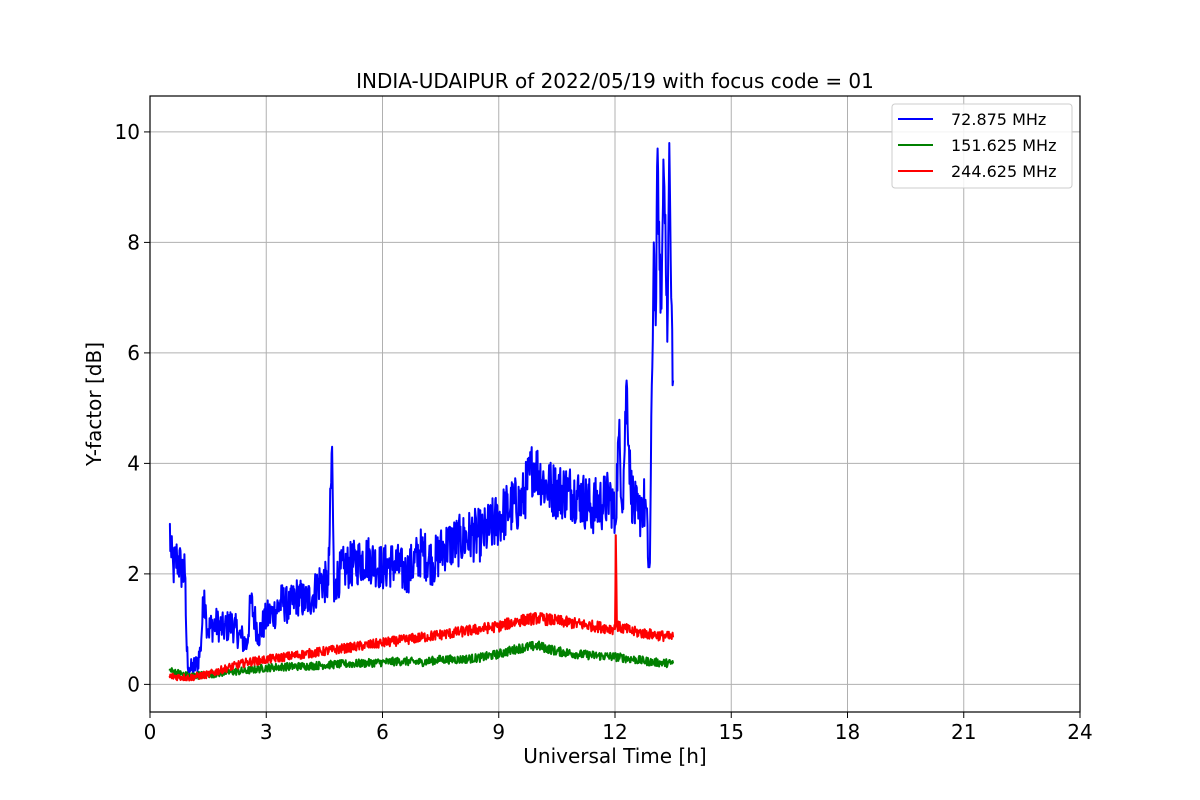  Describe the element at coordinates (731, 732) in the screenshot. I see `x-tick-label: 15` at that location.